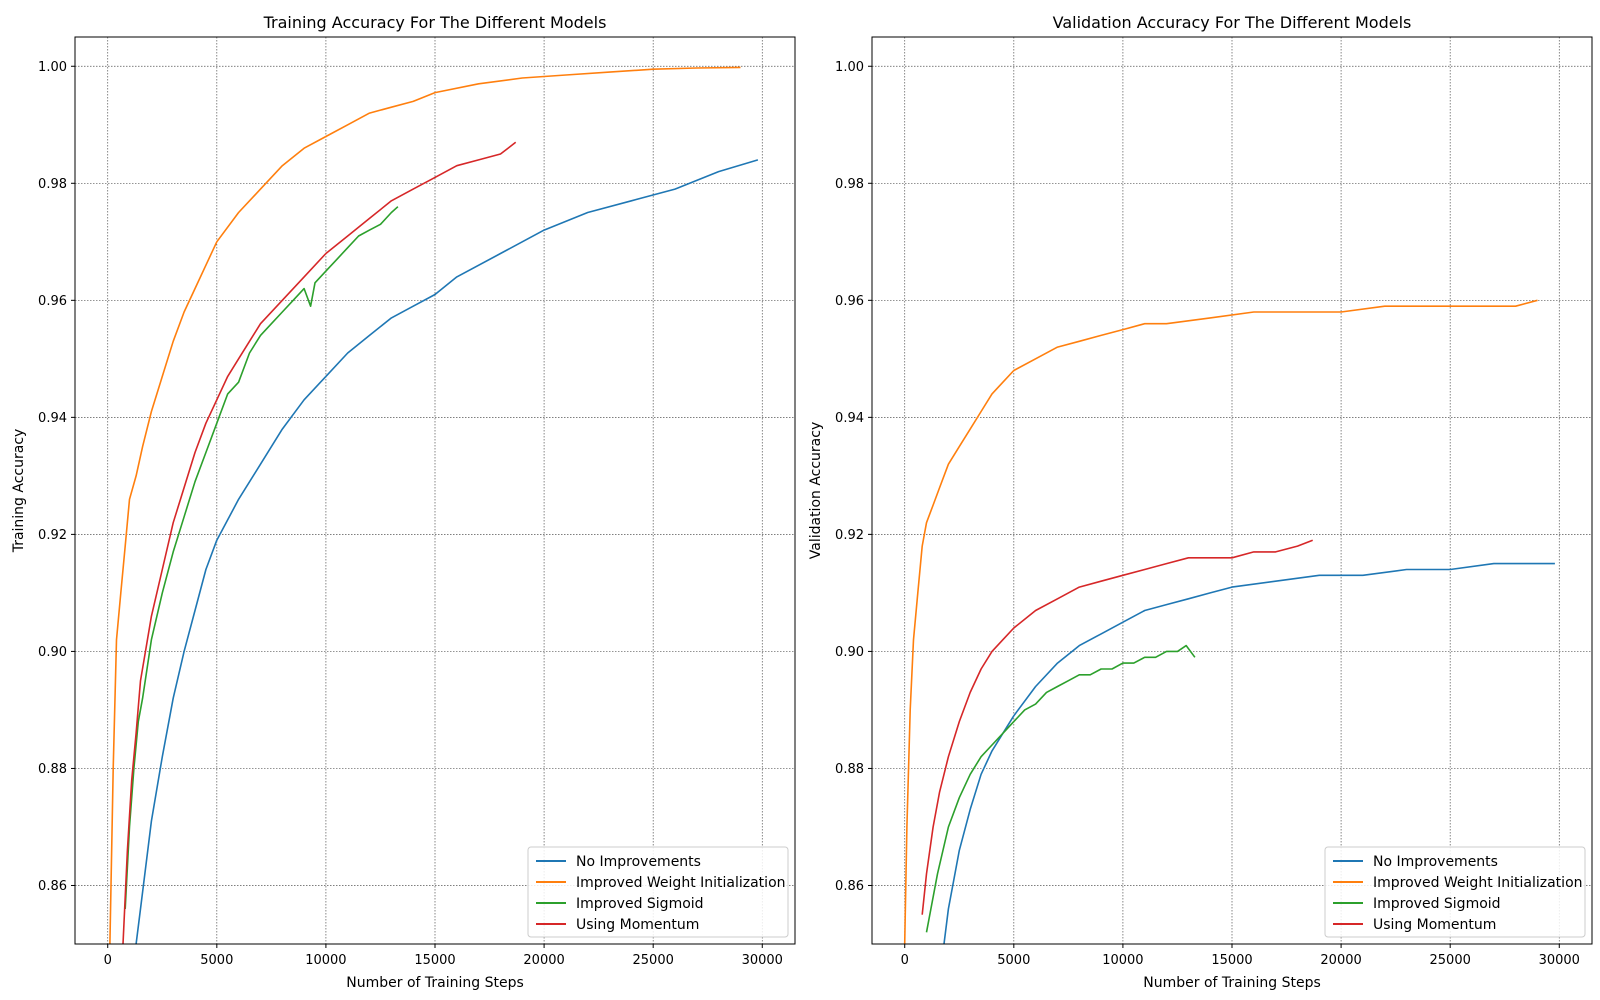  Describe the element at coordinates (1122, 960) in the screenshot. I see `validation-x-tick-label: 10000` at that location.